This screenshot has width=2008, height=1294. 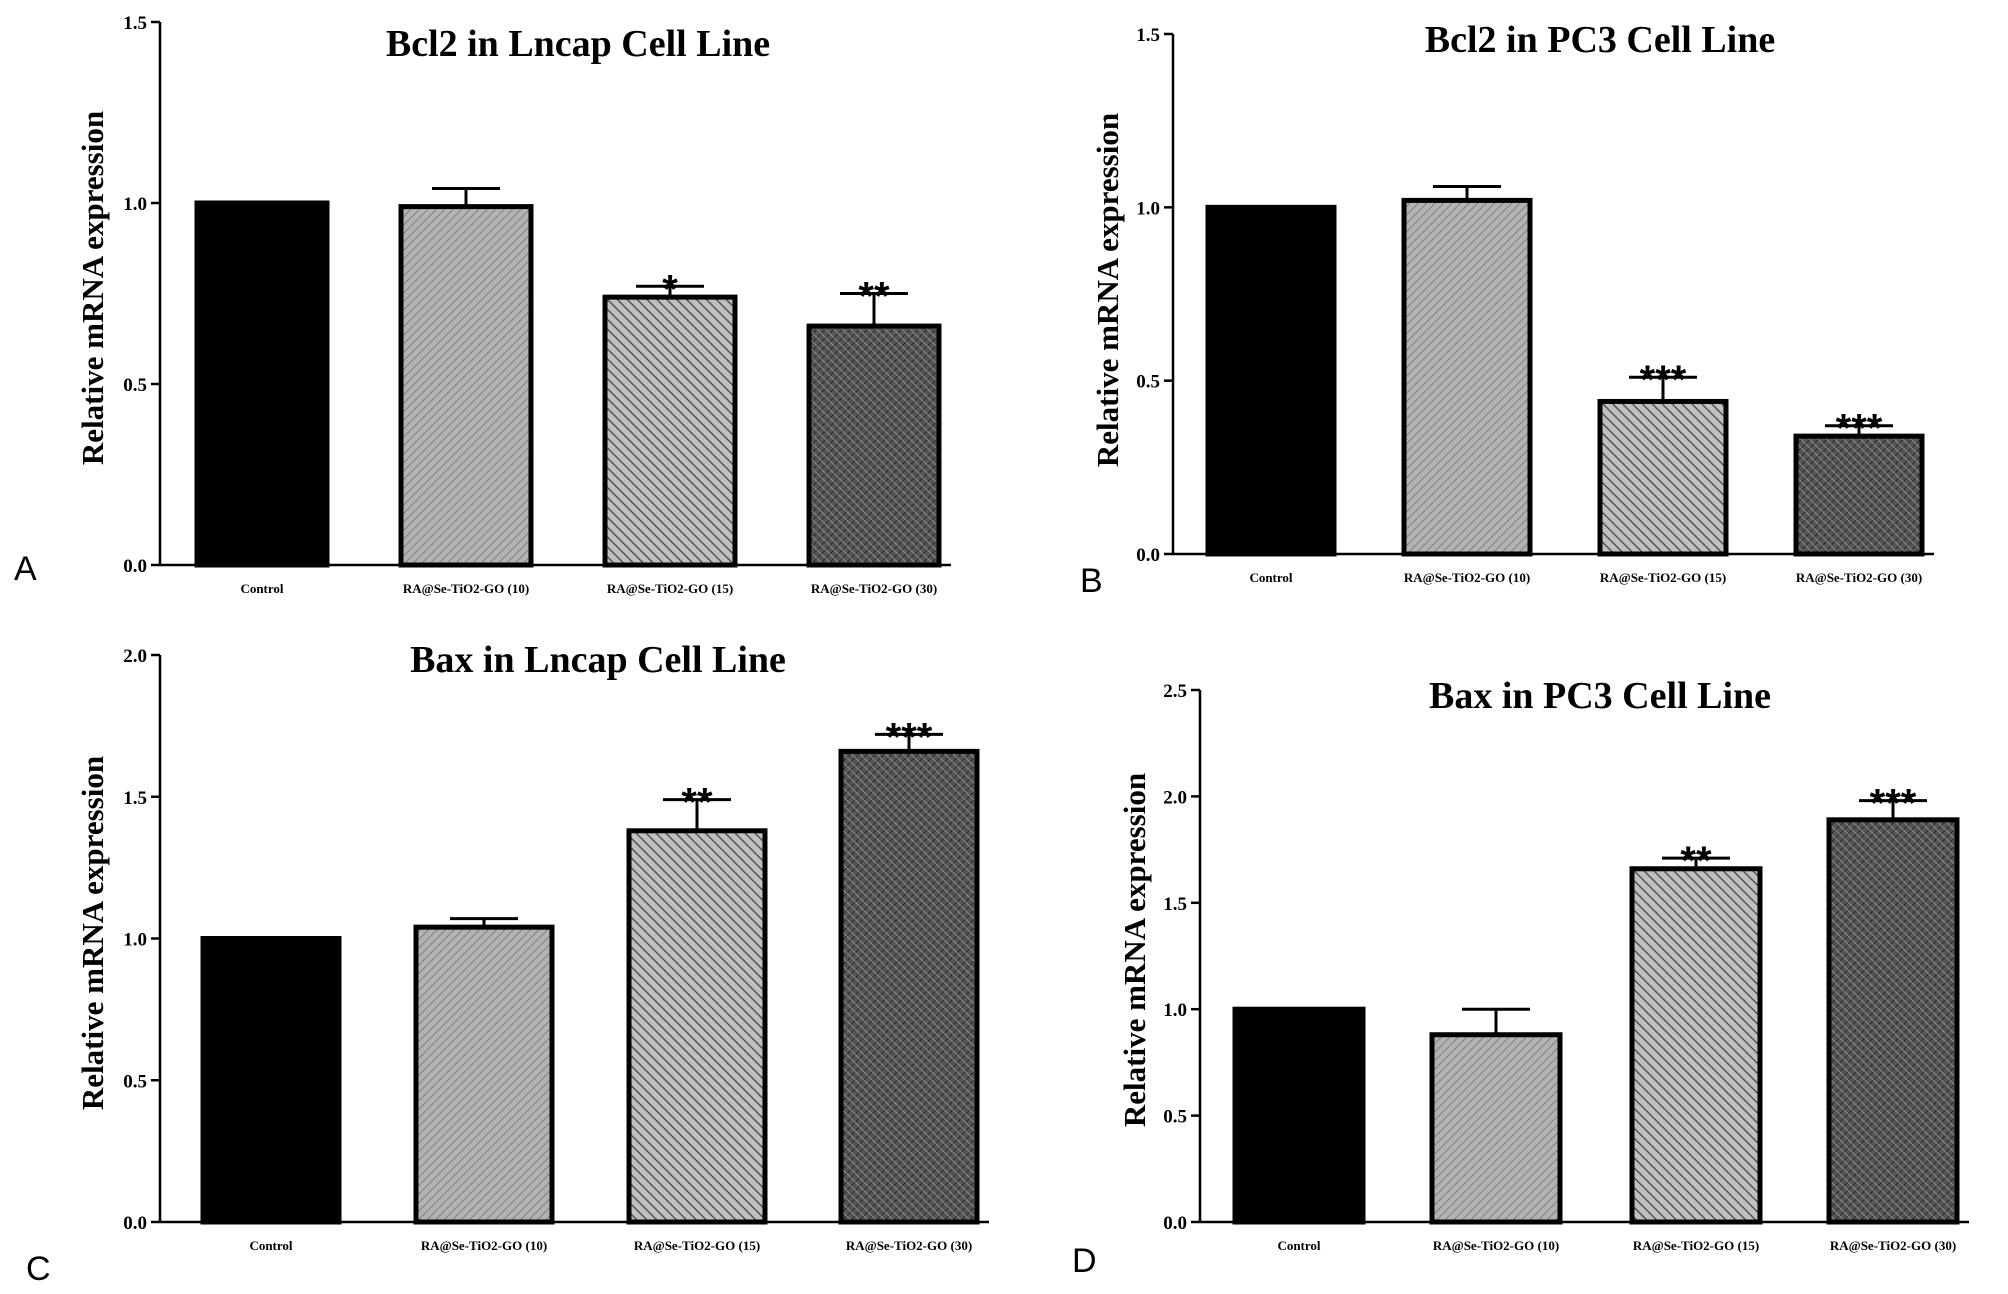 What do you see at coordinates (38, 1269) in the screenshot?
I see `panel-label: C` at bounding box center [38, 1269].